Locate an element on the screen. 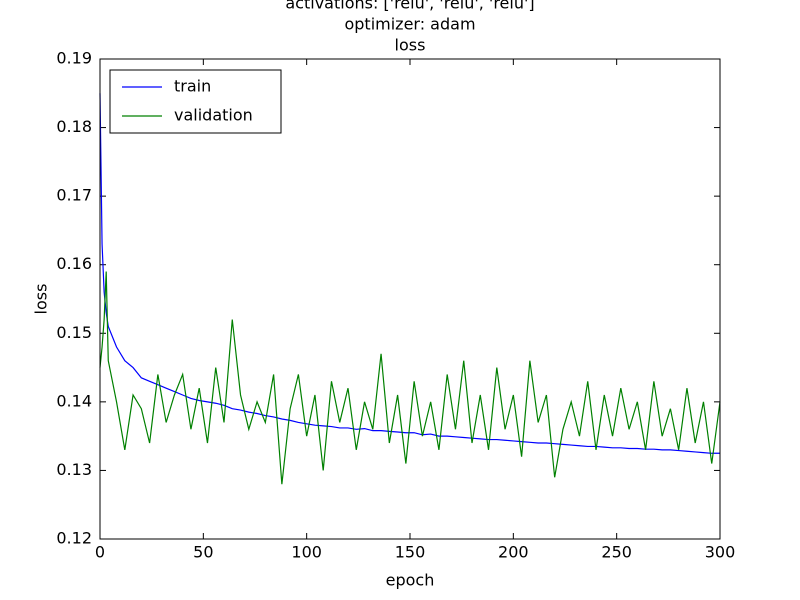 The image size is (800, 600). legend-label: train is located at coordinates (192, 86).